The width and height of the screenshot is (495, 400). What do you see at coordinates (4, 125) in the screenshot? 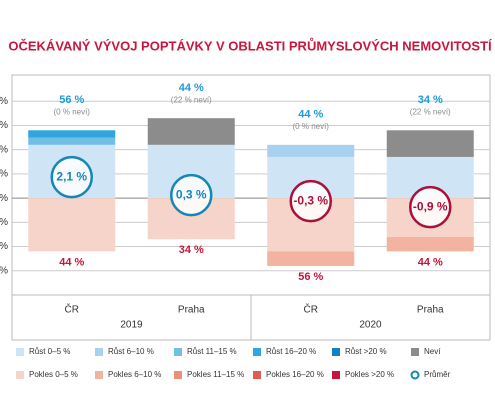
I see `y-tick-label: 60 %` at bounding box center [4, 125].